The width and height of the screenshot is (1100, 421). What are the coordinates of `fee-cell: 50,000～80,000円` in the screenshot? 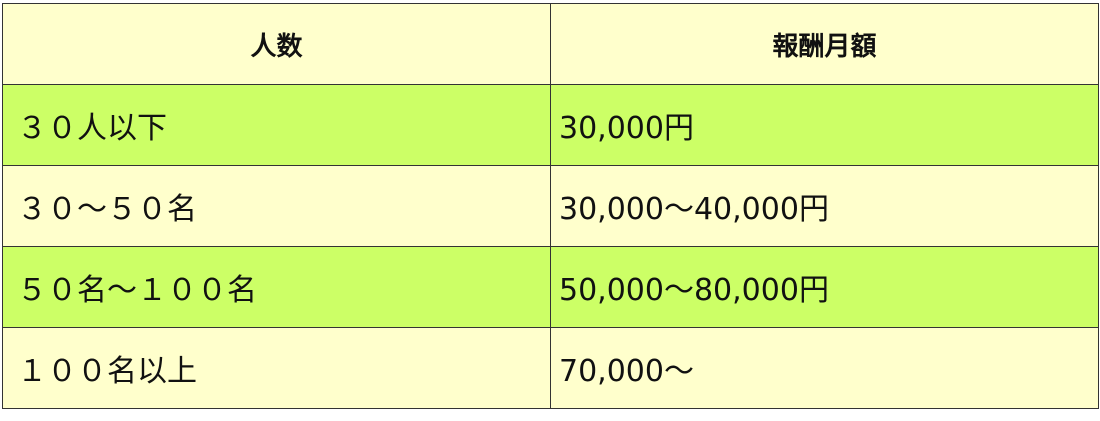 It's located at (824, 287).